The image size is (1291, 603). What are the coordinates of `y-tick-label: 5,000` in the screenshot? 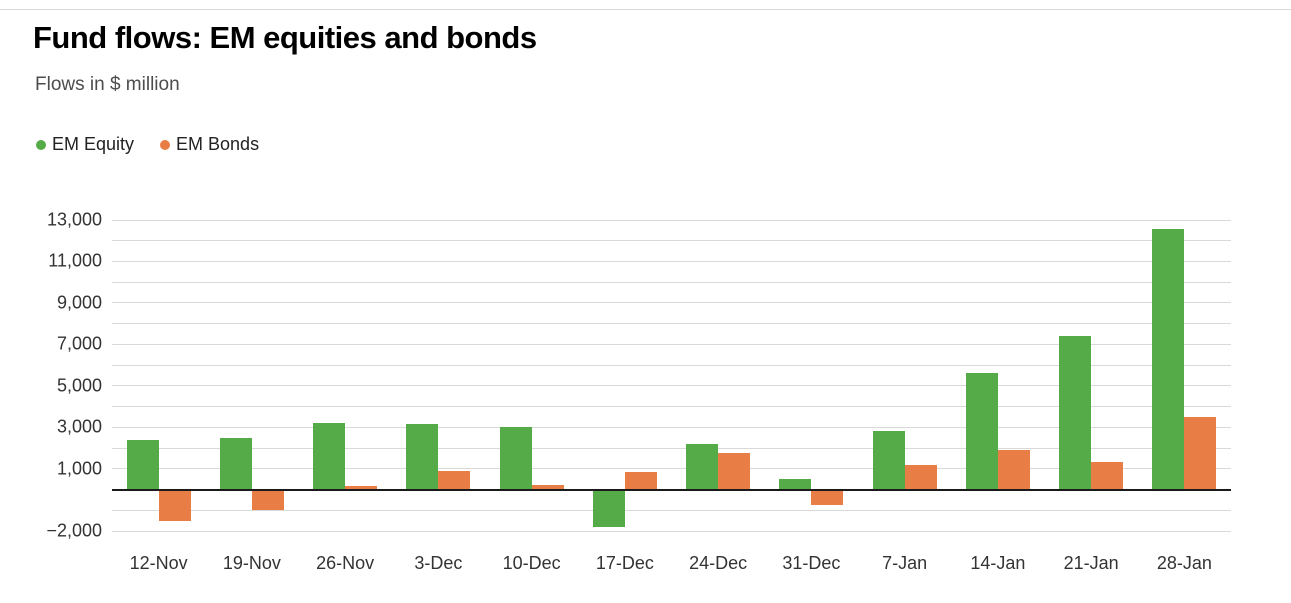 It's located at (79, 385).